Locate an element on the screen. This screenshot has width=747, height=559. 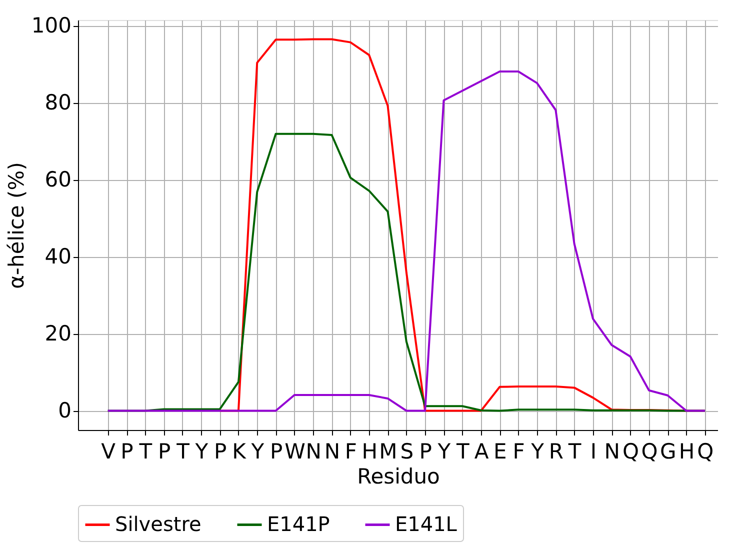
x-tick-label: W is located at coordinates (295, 452).